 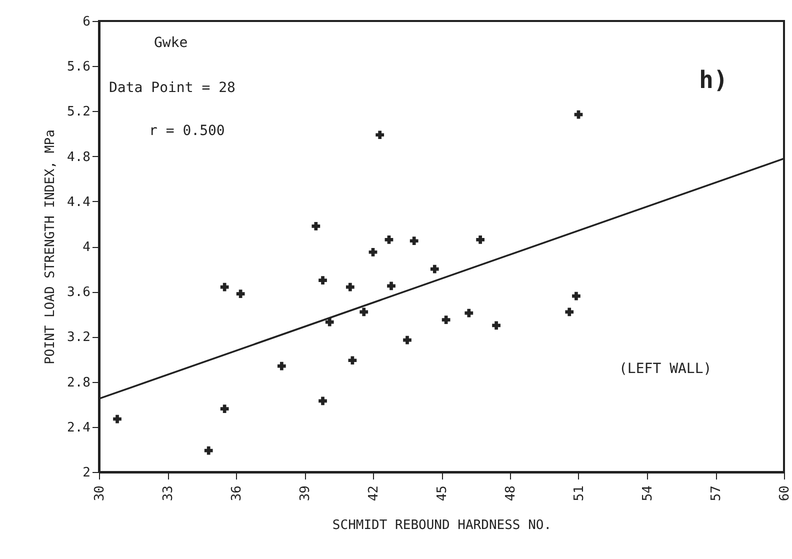 I want to click on y-tick-label: 3.6, so click(x=78, y=292).